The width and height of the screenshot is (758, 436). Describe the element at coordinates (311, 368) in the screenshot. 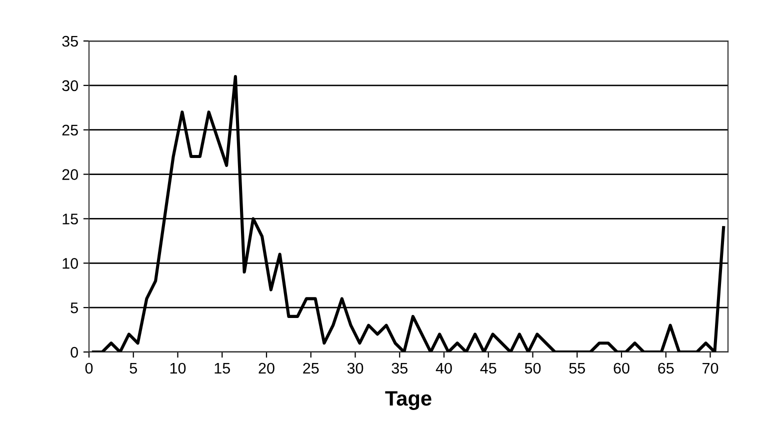

I see `x-tick-label: 25` at that location.